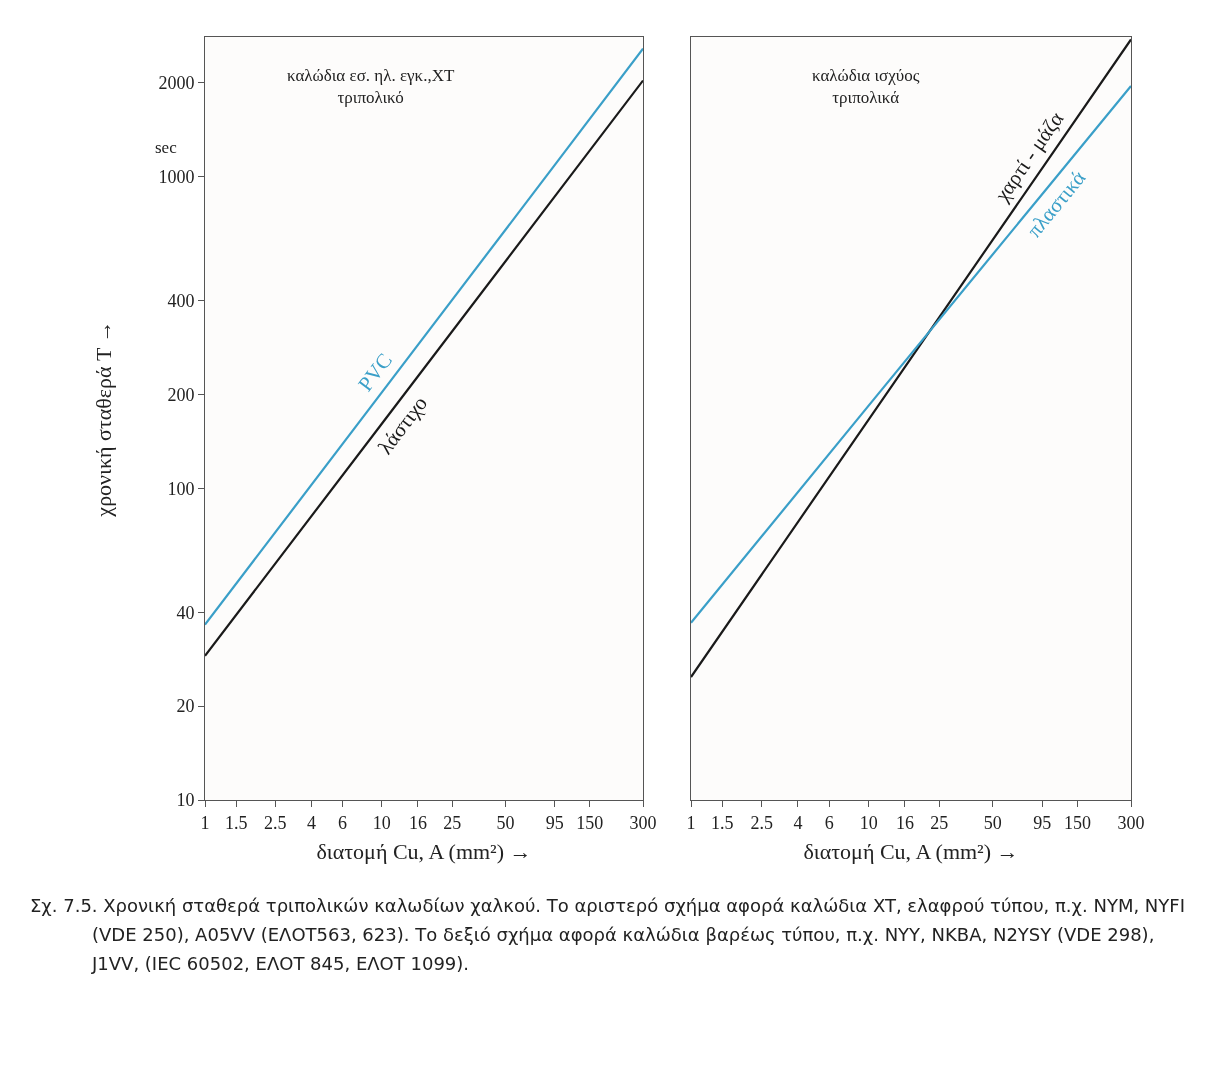 This screenshot has height=1079, width=1223. What do you see at coordinates (176, 82) in the screenshot?
I see `y-tick-label: 2000` at bounding box center [176, 82].